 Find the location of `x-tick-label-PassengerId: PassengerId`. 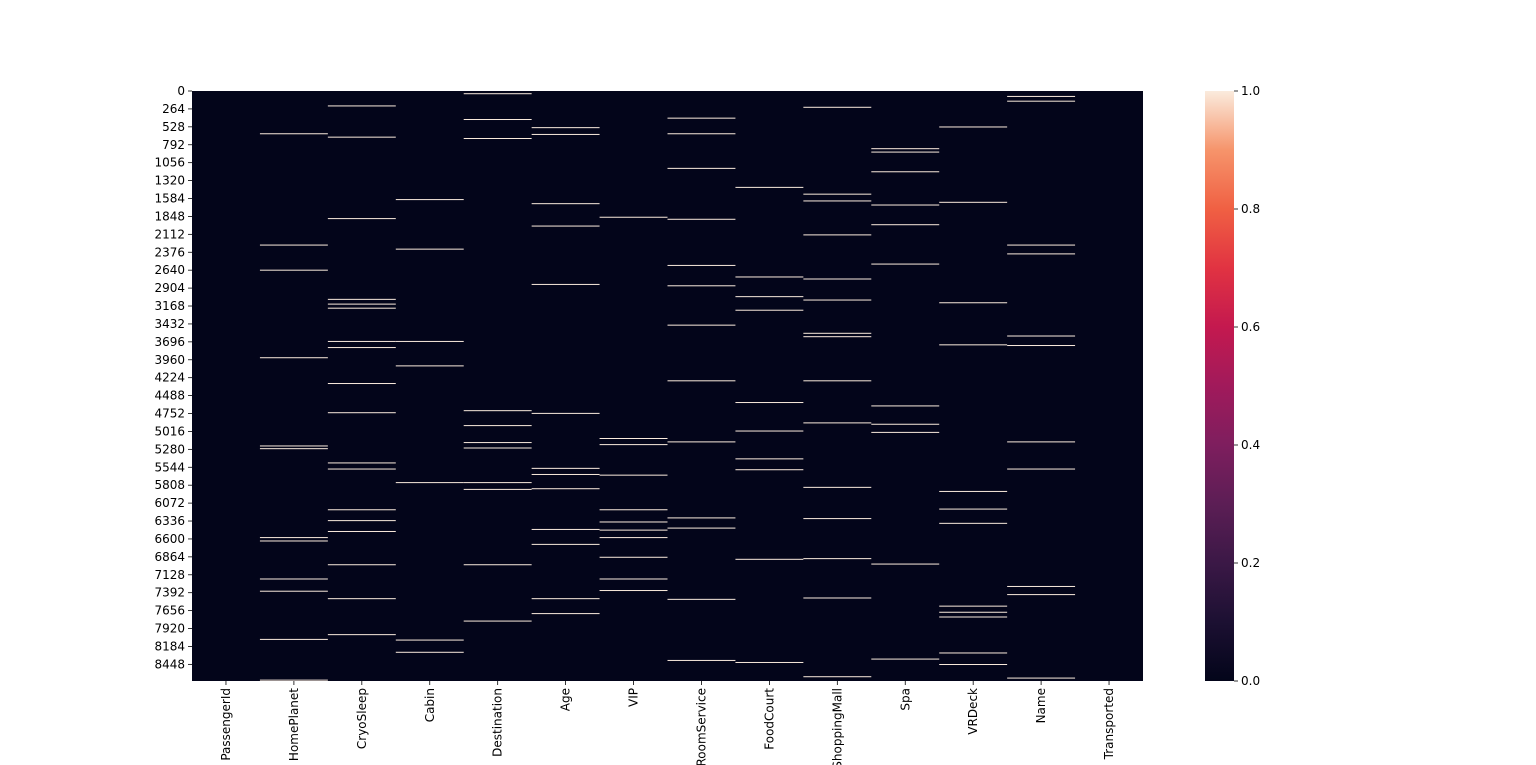

x-tick-label-PassengerId: PassengerId is located at coordinates (226, 724).